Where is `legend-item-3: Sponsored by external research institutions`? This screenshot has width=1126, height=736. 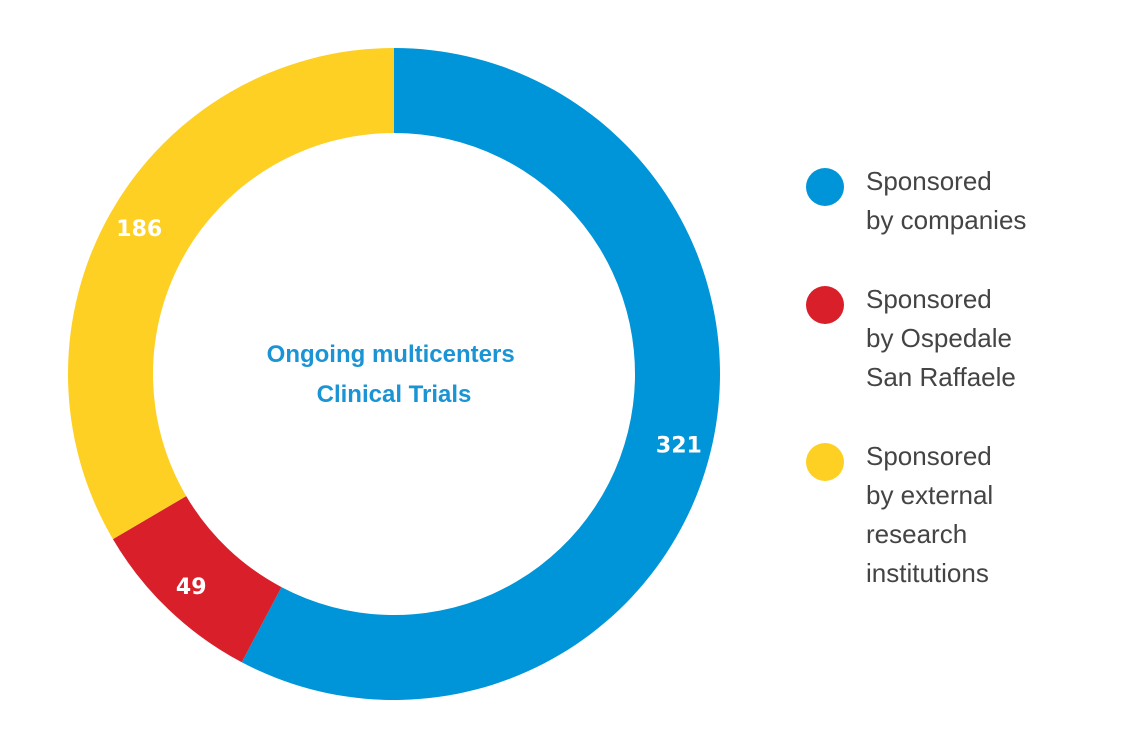 legend-item-3: Sponsored by external research institutions is located at coordinates (956, 515).